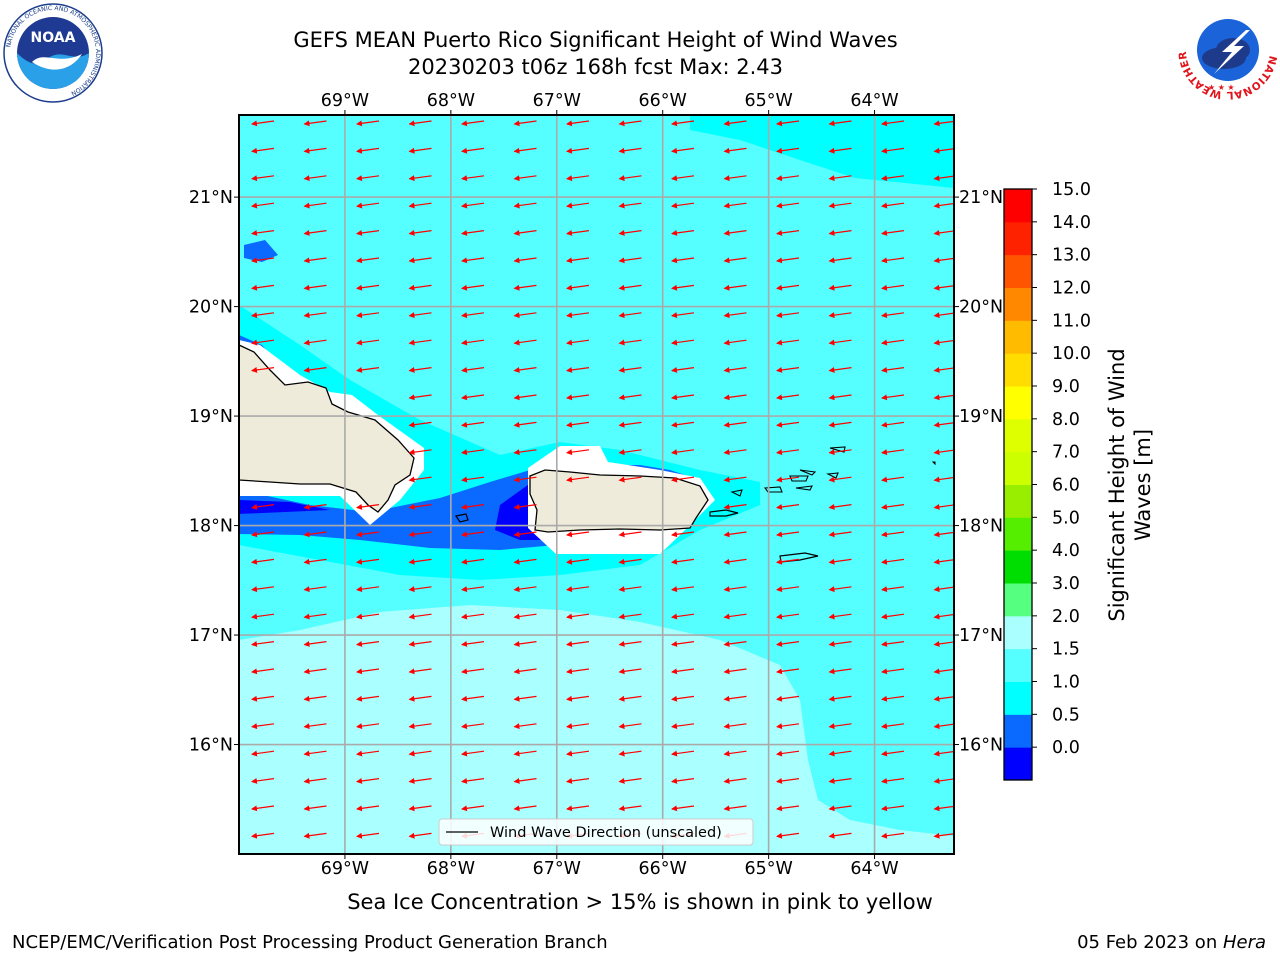  Describe the element at coordinates (1066, 486) in the screenshot. I see `colorbar-tick-label: 6.0` at that location.